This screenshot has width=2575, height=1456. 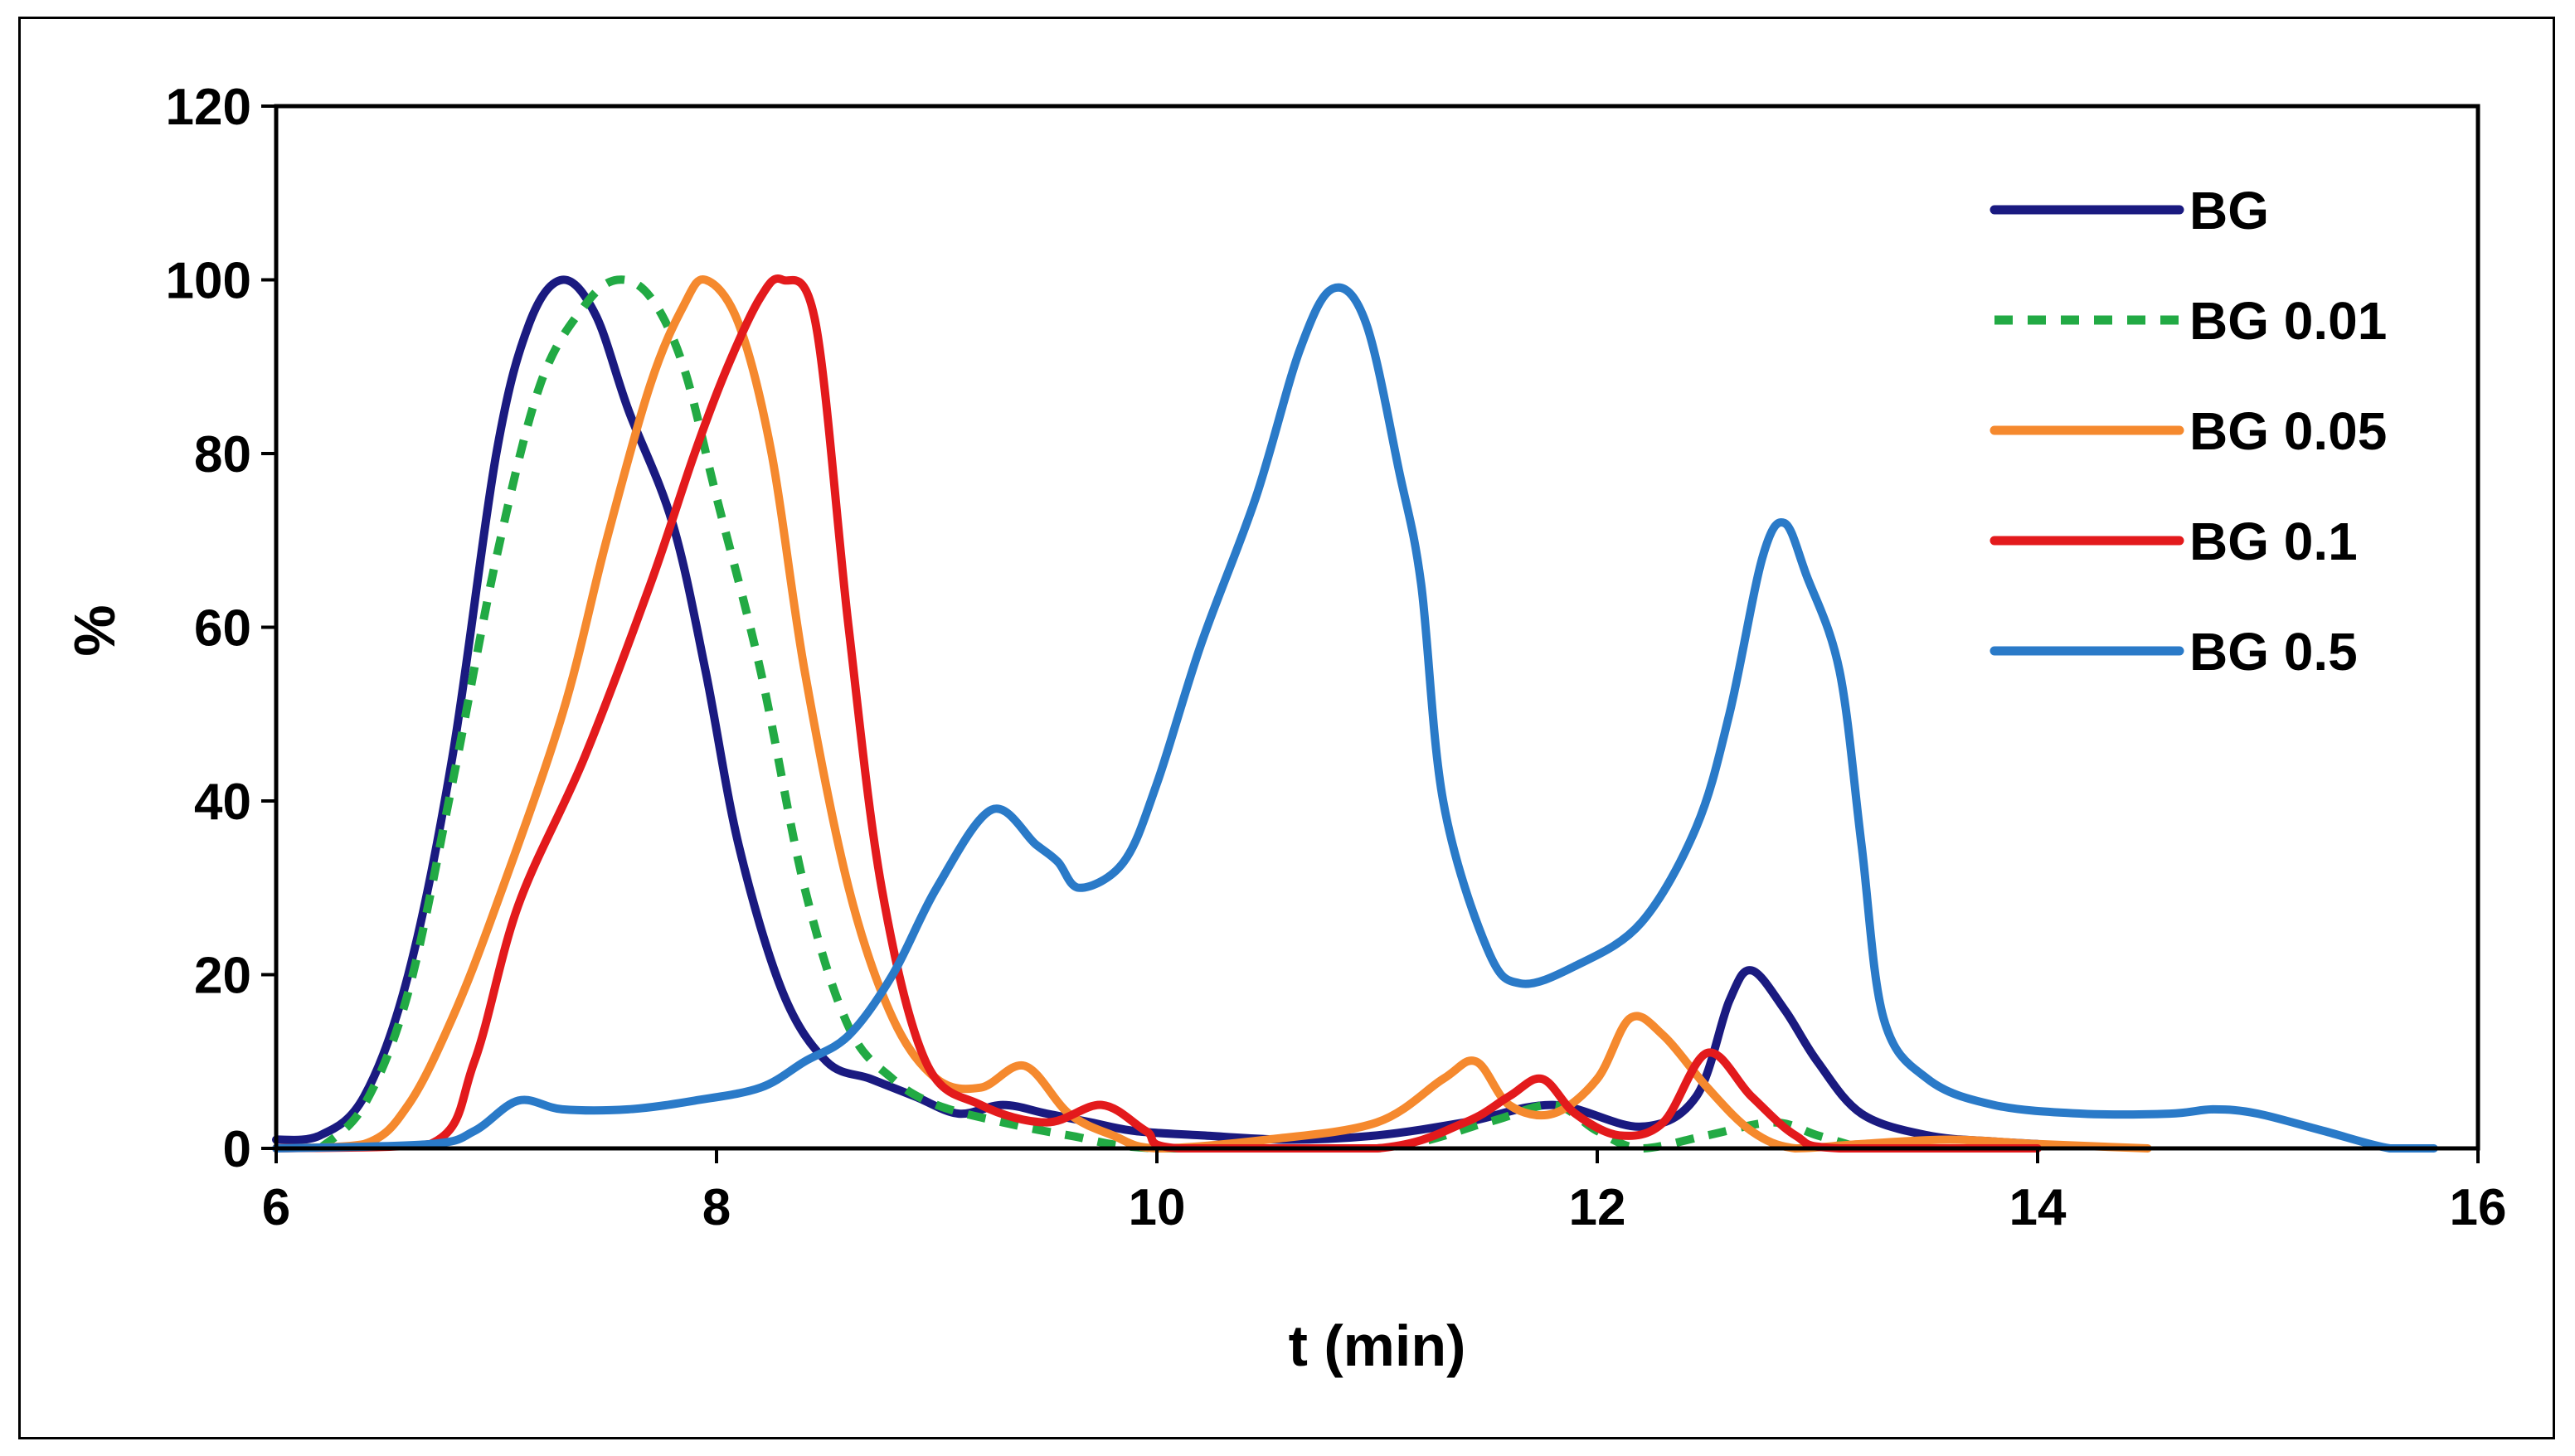 What do you see at coordinates (222, 802) in the screenshot?
I see `y-tick-label: 40` at bounding box center [222, 802].